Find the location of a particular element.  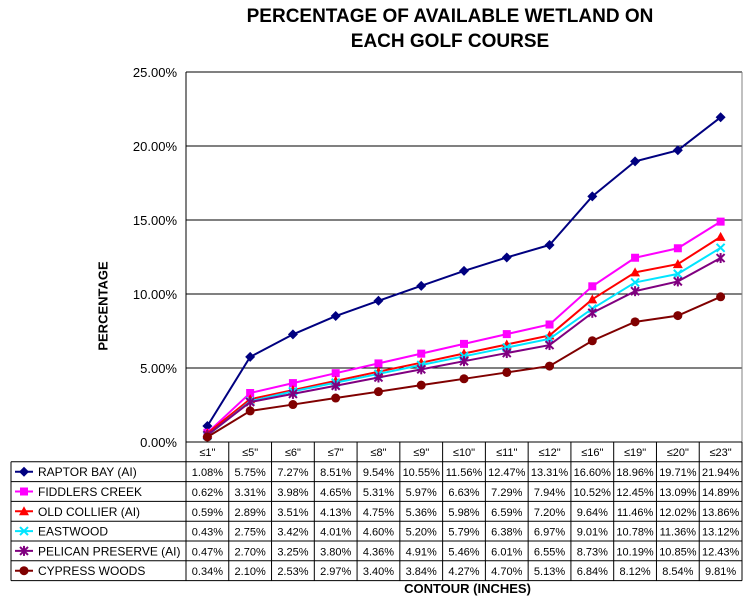

x-tick-label: ≤11" is located at coordinates (506, 453).